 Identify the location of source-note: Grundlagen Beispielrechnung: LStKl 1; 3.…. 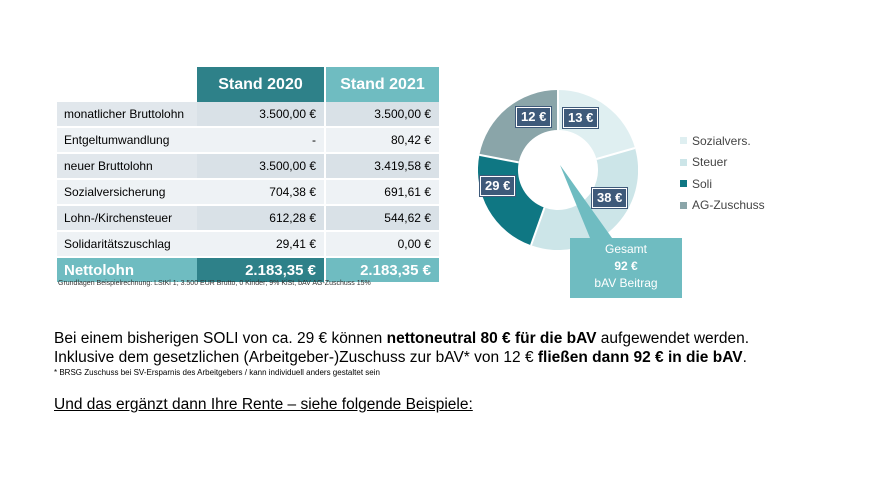
(214, 283).